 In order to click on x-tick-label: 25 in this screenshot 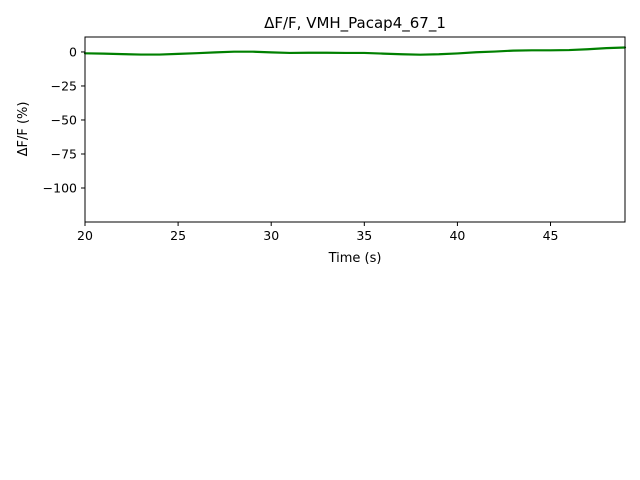, I will do `click(178, 235)`.